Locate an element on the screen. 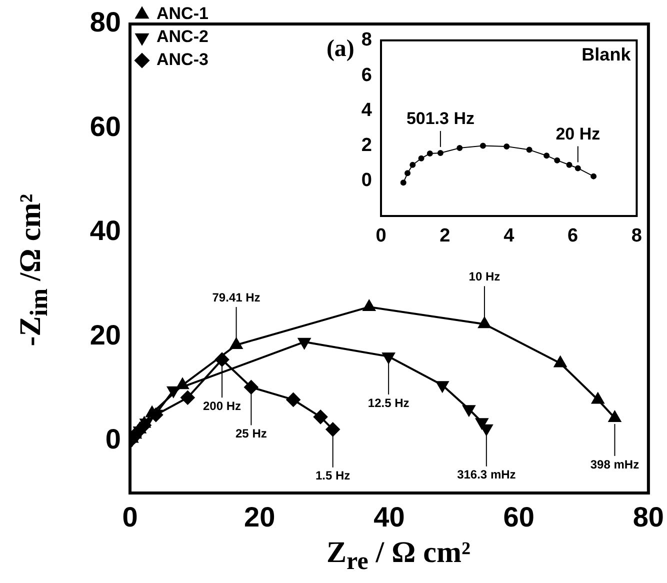  x-tick-label: 2 is located at coordinates (445, 236).